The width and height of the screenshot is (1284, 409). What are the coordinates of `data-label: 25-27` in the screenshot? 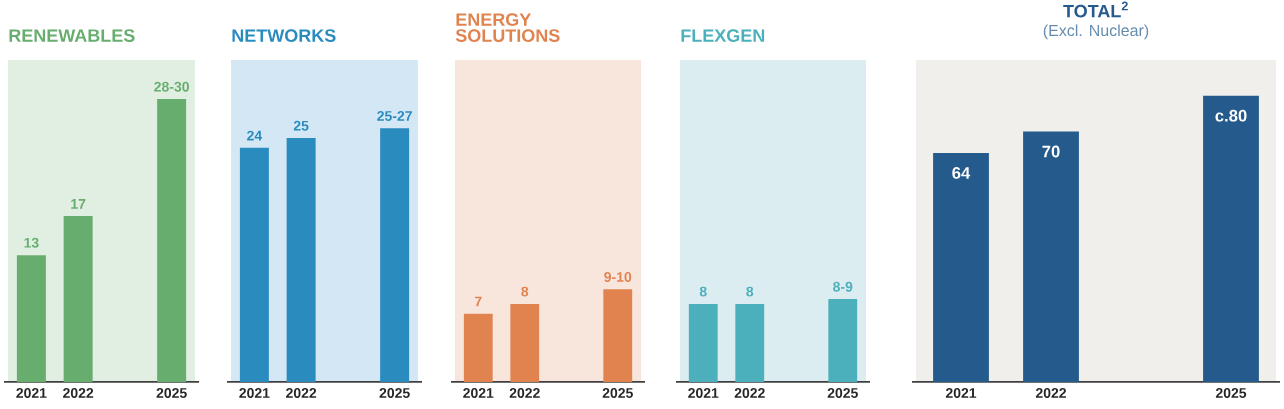 It's located at (394, 116).